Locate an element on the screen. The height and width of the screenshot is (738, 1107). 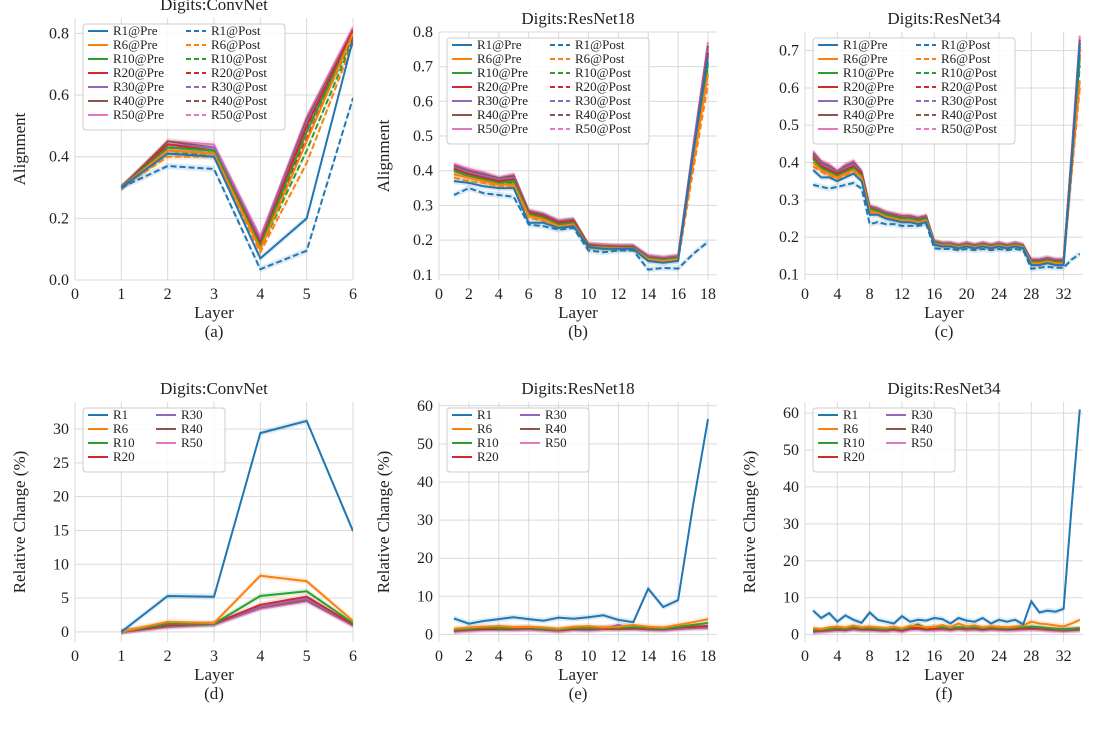
panel-caption: (e) is located at coordinates (578, 693).